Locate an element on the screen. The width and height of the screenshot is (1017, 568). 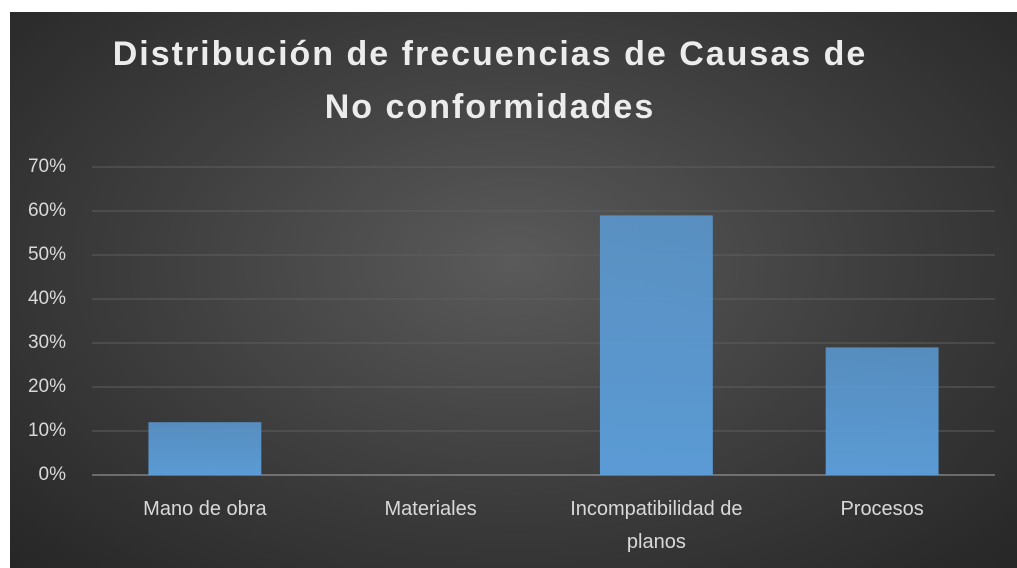
y-tick-label: 40% is located at coordinates (47, 298).